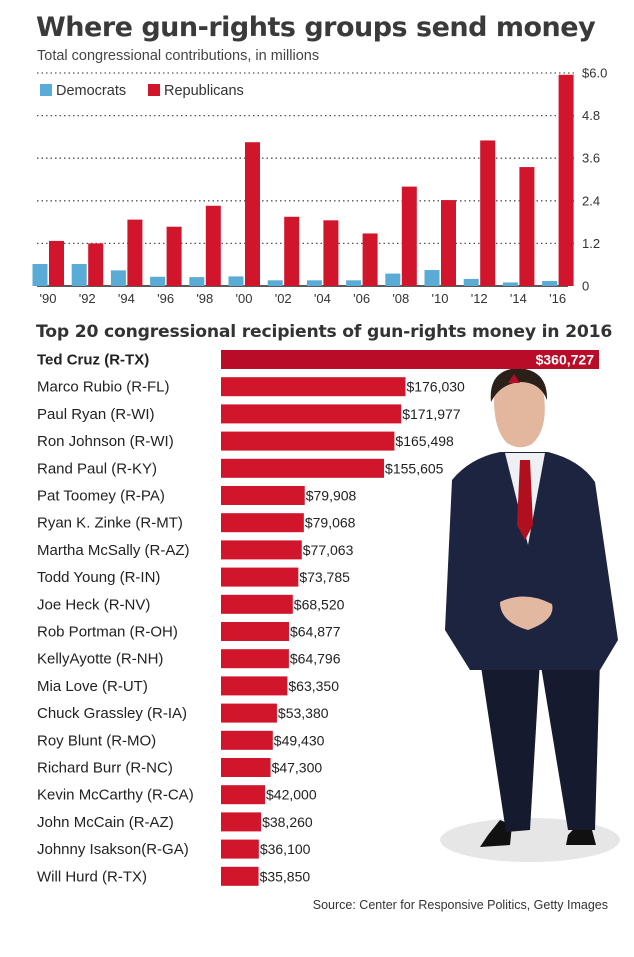 The height and width of the screenshot is (957, 634). Describe the element at coordinates (244, 298) in the screenshot. I see `x-tick-label: '00` at that location.